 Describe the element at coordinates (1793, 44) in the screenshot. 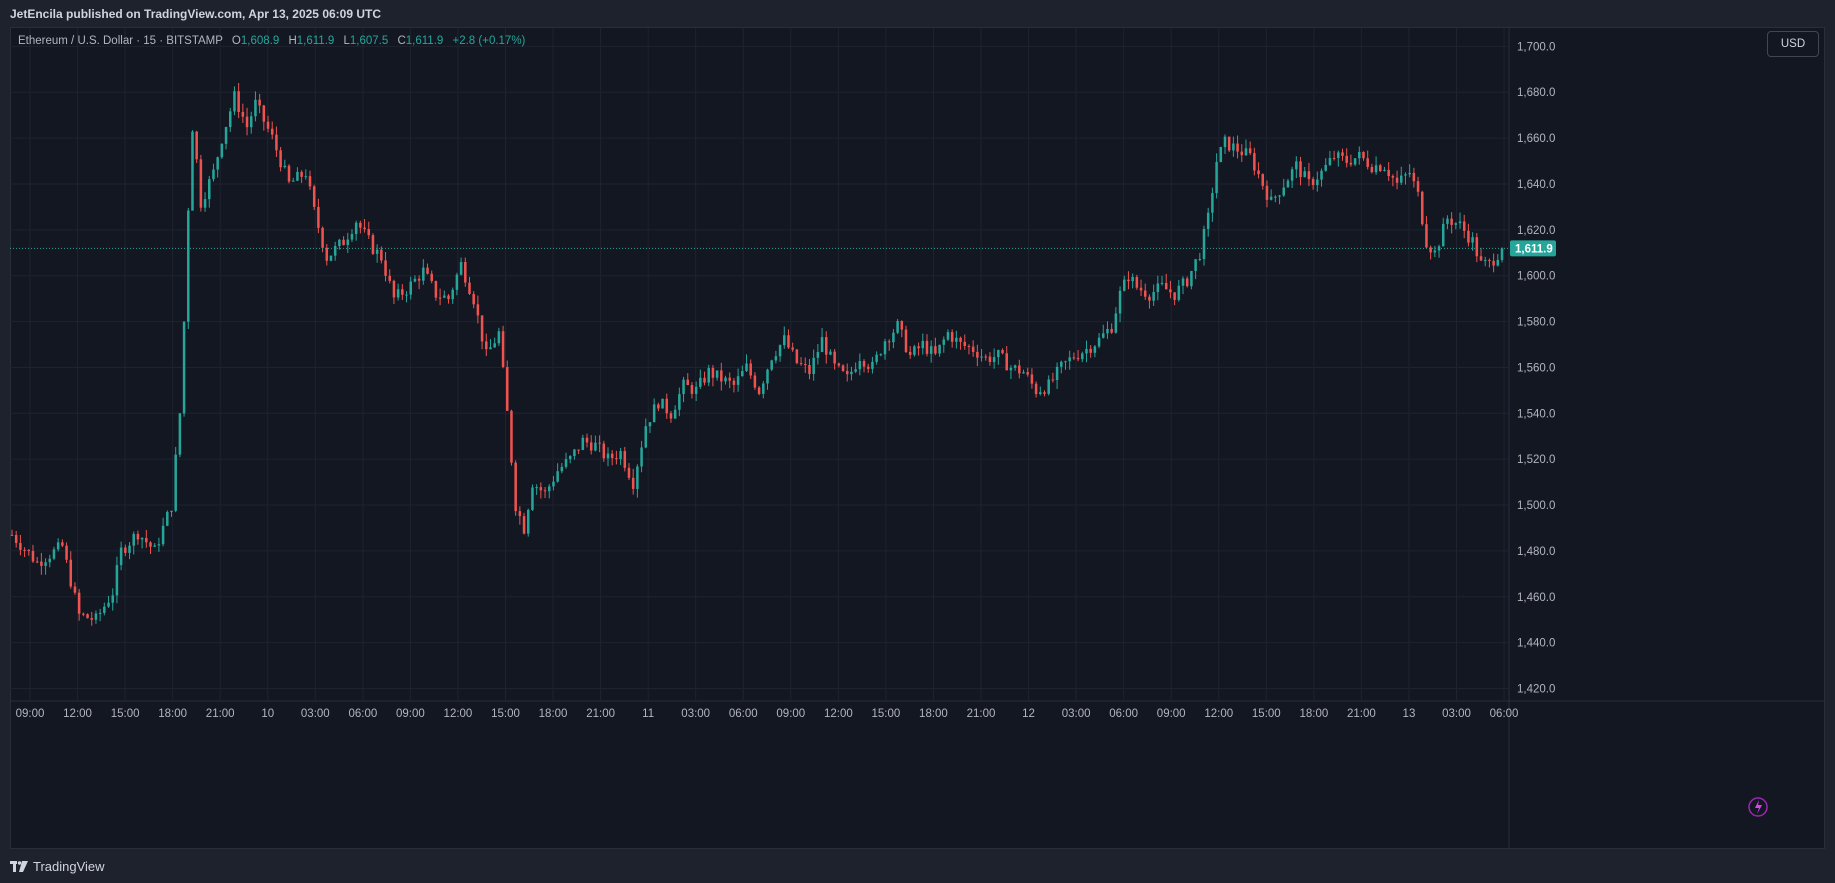

I see `currency-button: USD` at that location.